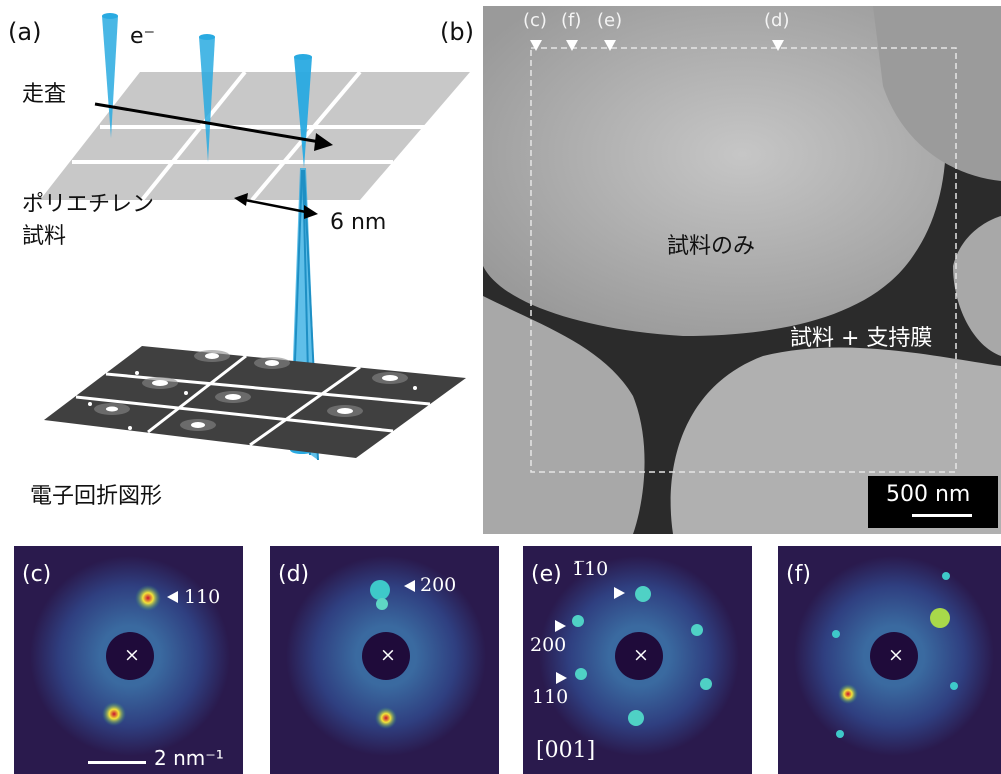 The image size is (1001, 774). I want to click on marker-d-label: (d), so click(777, 20).